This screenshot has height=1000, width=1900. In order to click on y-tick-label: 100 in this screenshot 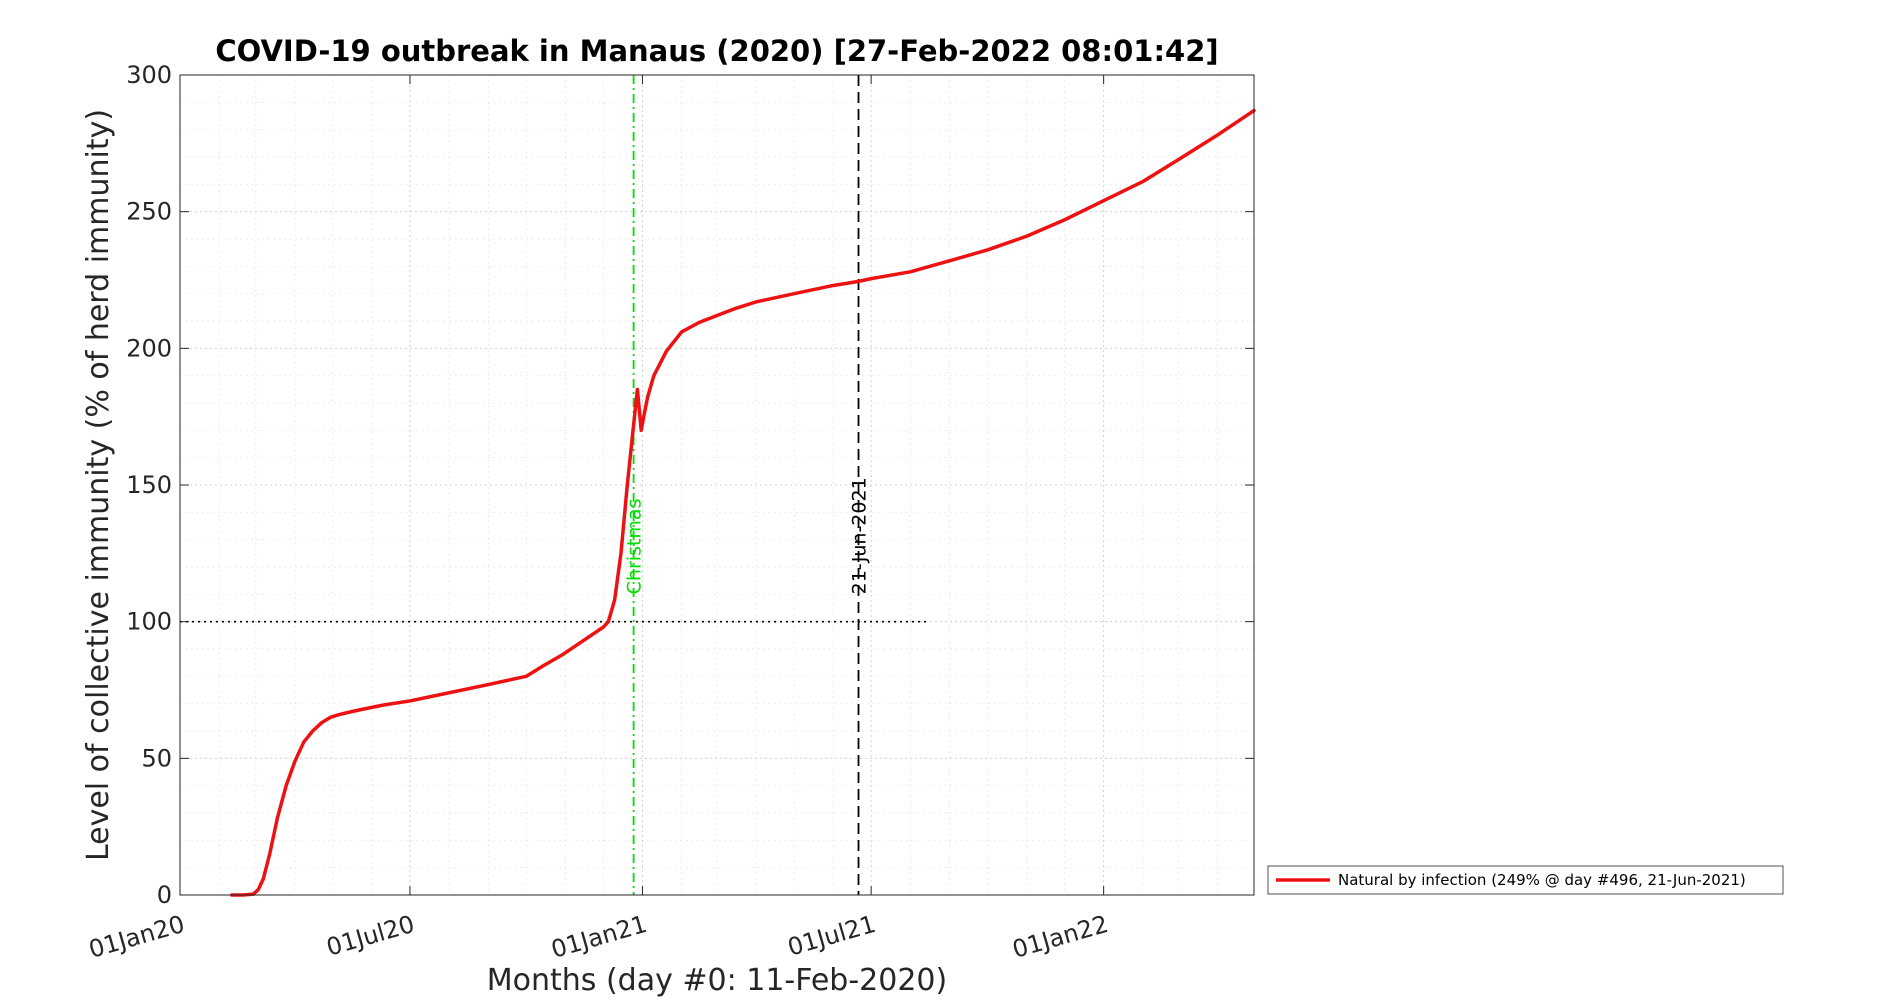, I will do `click(149, 622)`.